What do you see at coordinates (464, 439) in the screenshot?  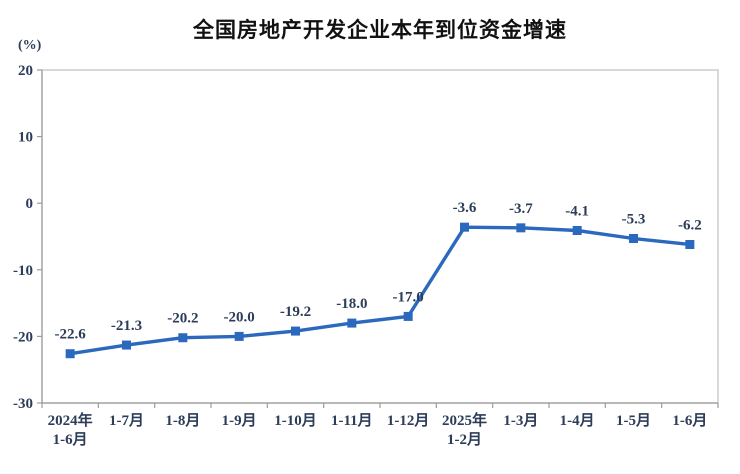 I see `x-tick-label: 1-2月` at bounding box center [464, 439].